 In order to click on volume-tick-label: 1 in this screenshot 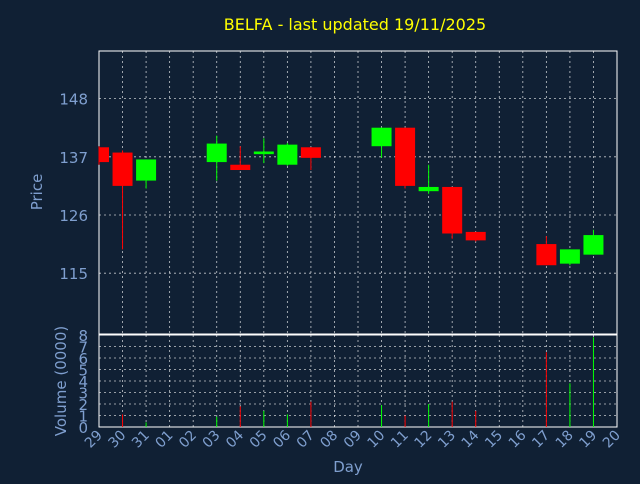, I will do `click(83, 417)`.